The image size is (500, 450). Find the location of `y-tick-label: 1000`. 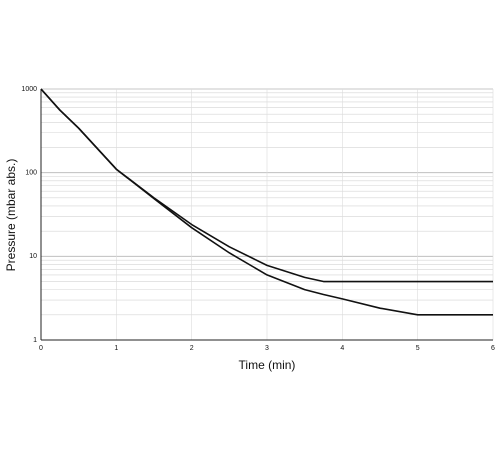

y-tick-label: 1000 is located at coordinates (29, 89).